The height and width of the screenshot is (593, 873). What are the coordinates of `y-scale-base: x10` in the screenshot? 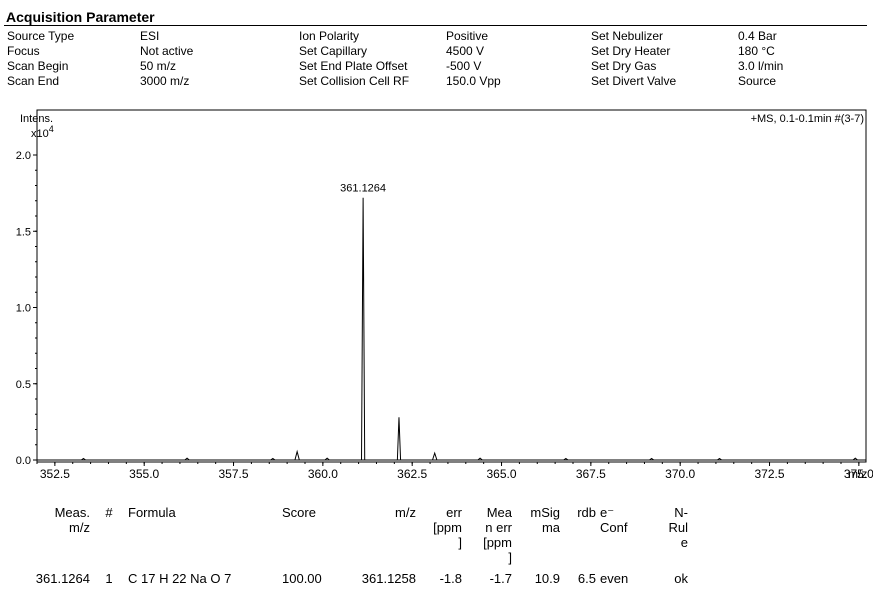 It's located at (40, 134).